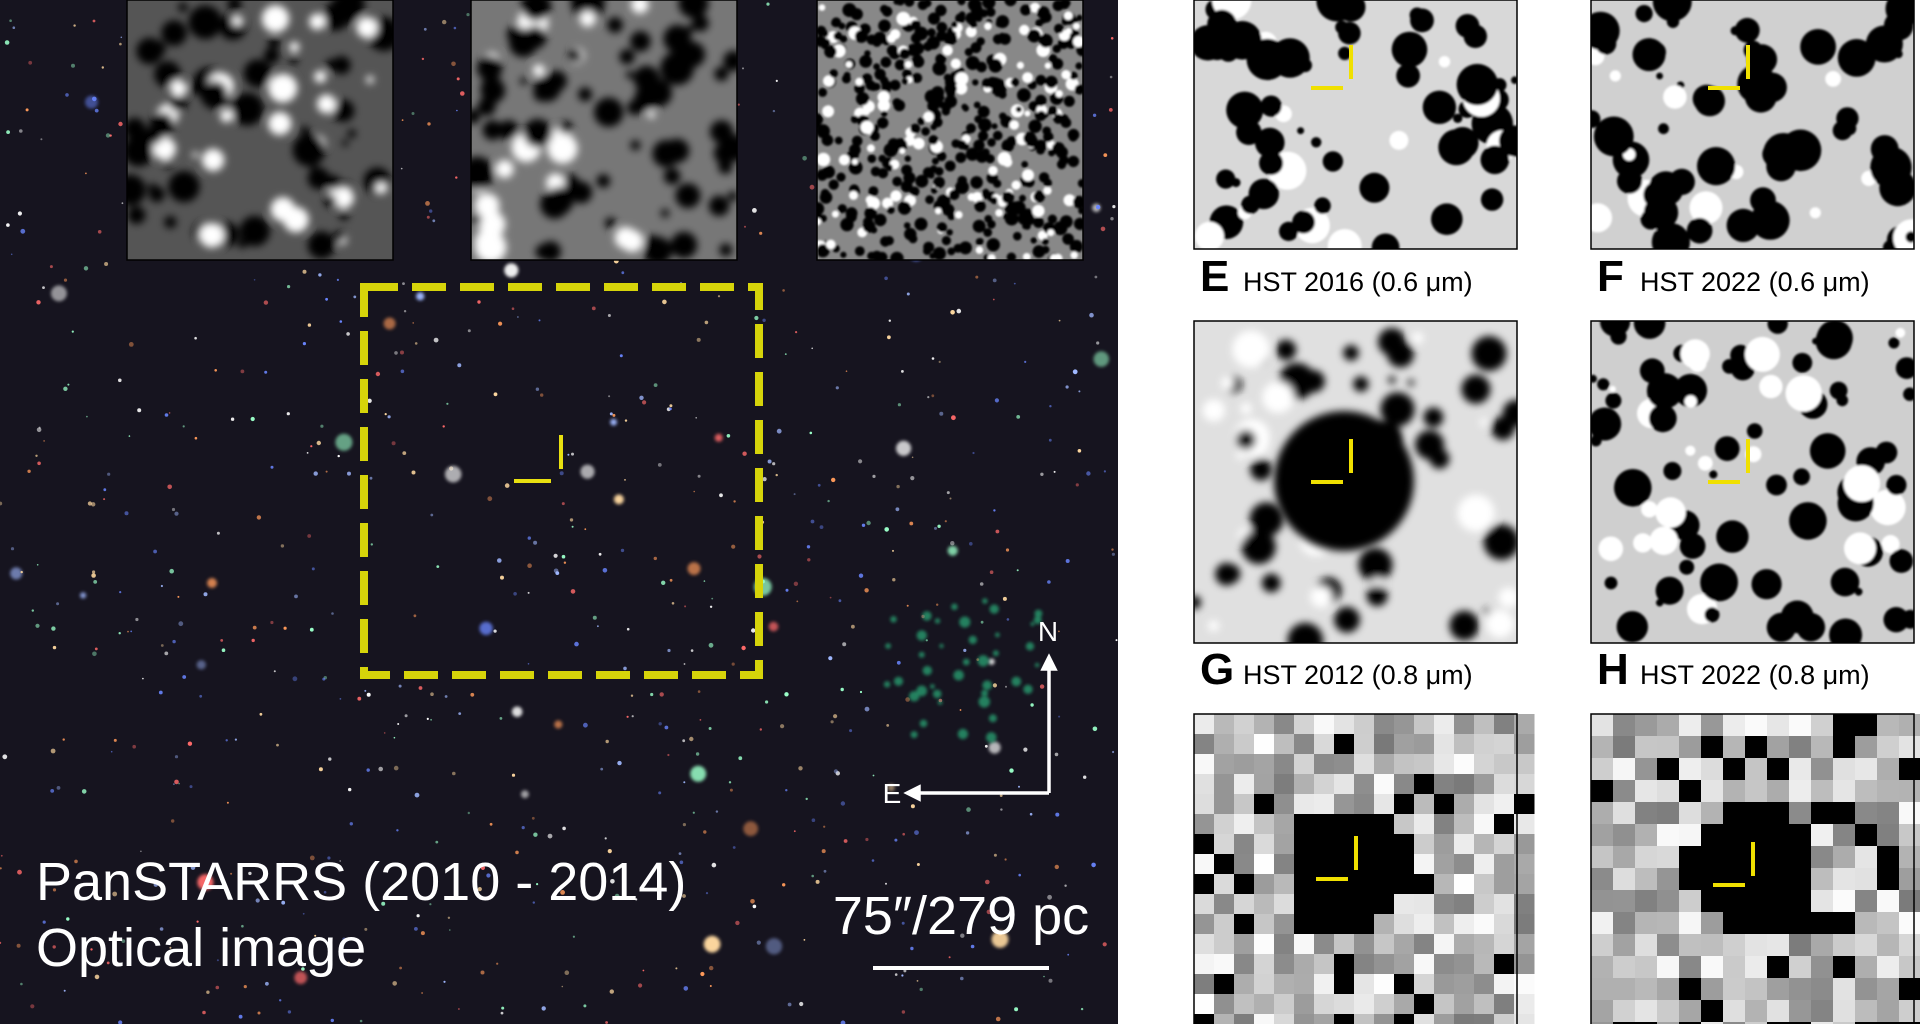 The image size is (1920, 1024). What do you see at coordinates (987, 685) in the screenshot?
I see `nebula` at bounding box center [987, 685].